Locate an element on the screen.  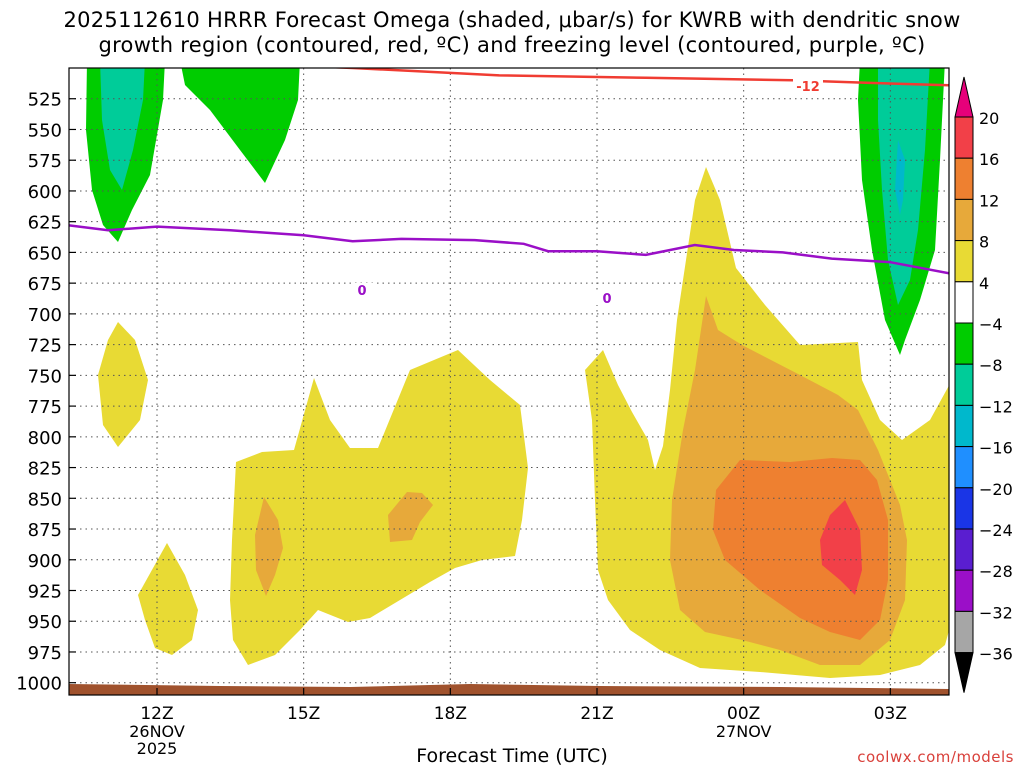
colorbar-label: −16 is located at coordinates (996, 448).